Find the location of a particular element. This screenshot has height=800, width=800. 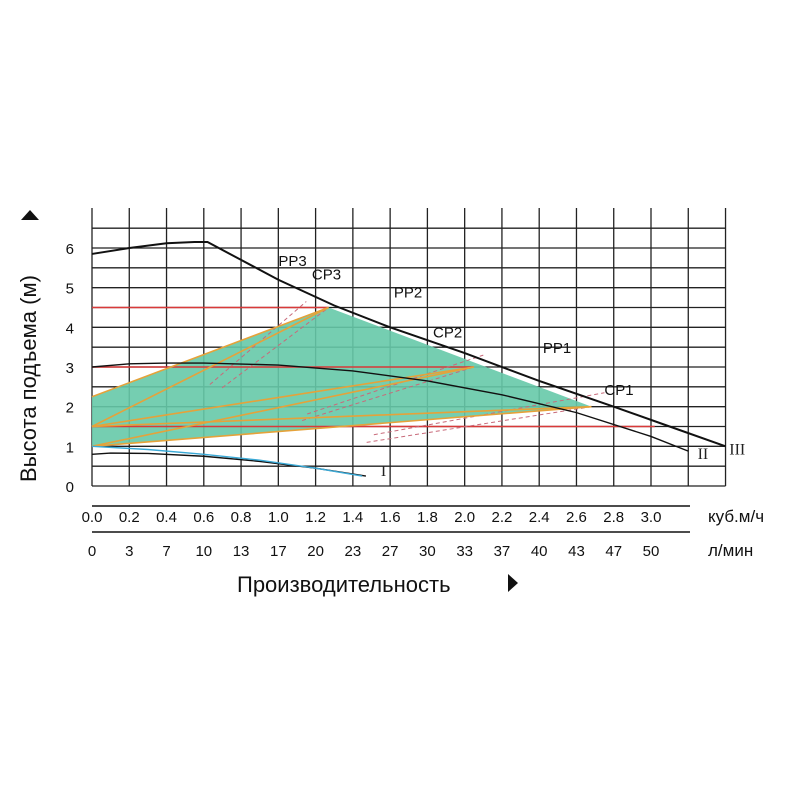

x2-tick-label: 7 is located at coordinates (166, 551).